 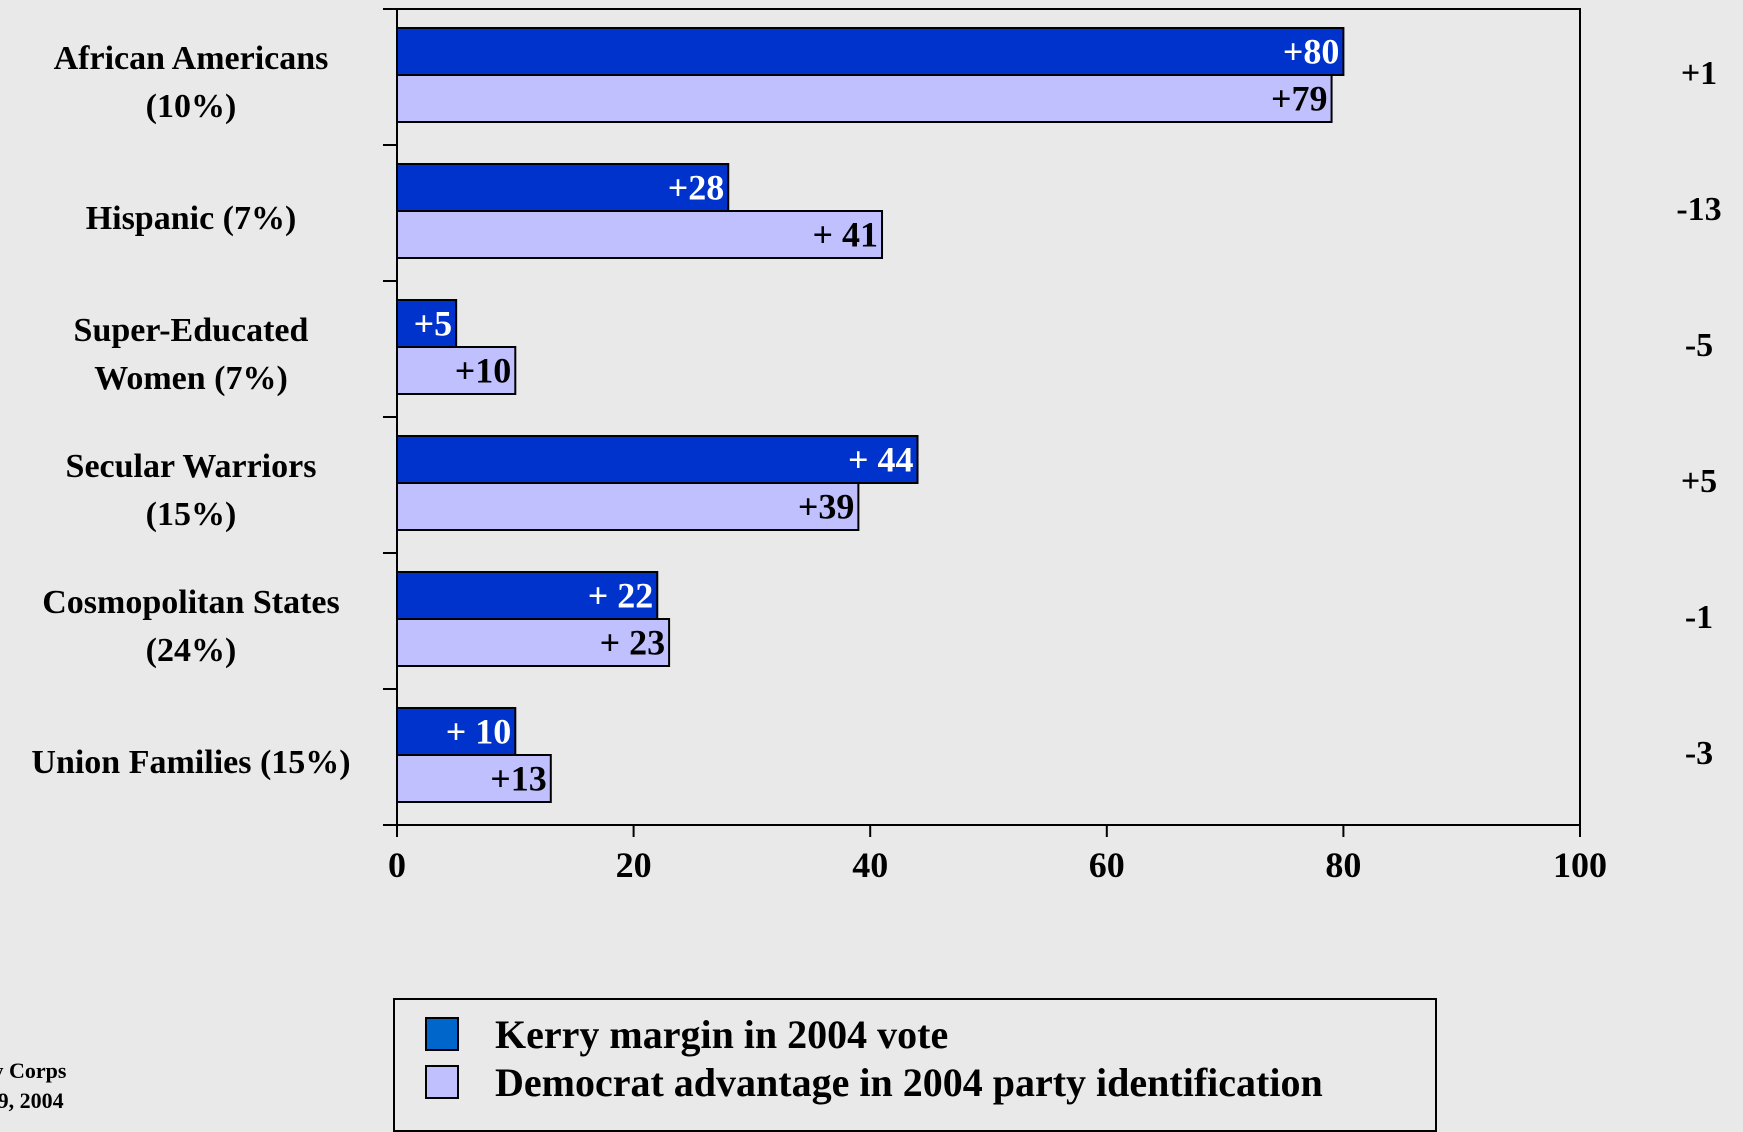 I want to click on data-label-kerry: + 44, so click(x=881, y=460).